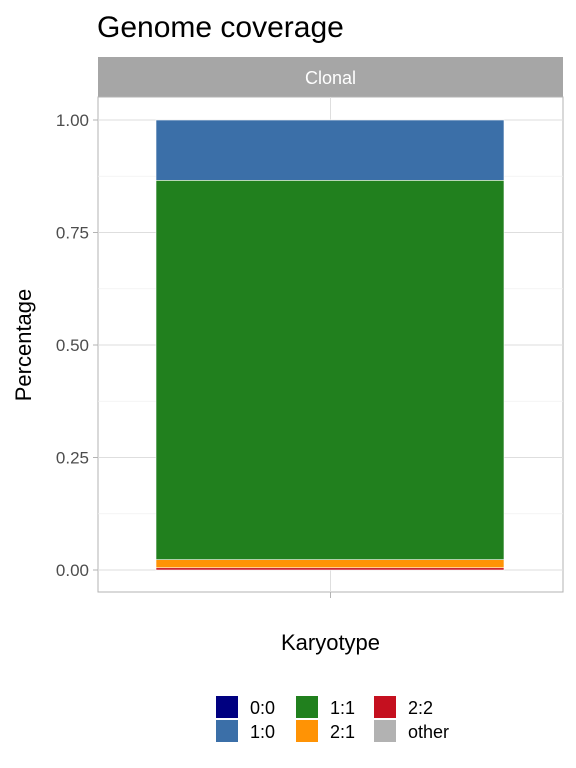  I want to click on chart-title: Genome coverage, so click(220, 27).